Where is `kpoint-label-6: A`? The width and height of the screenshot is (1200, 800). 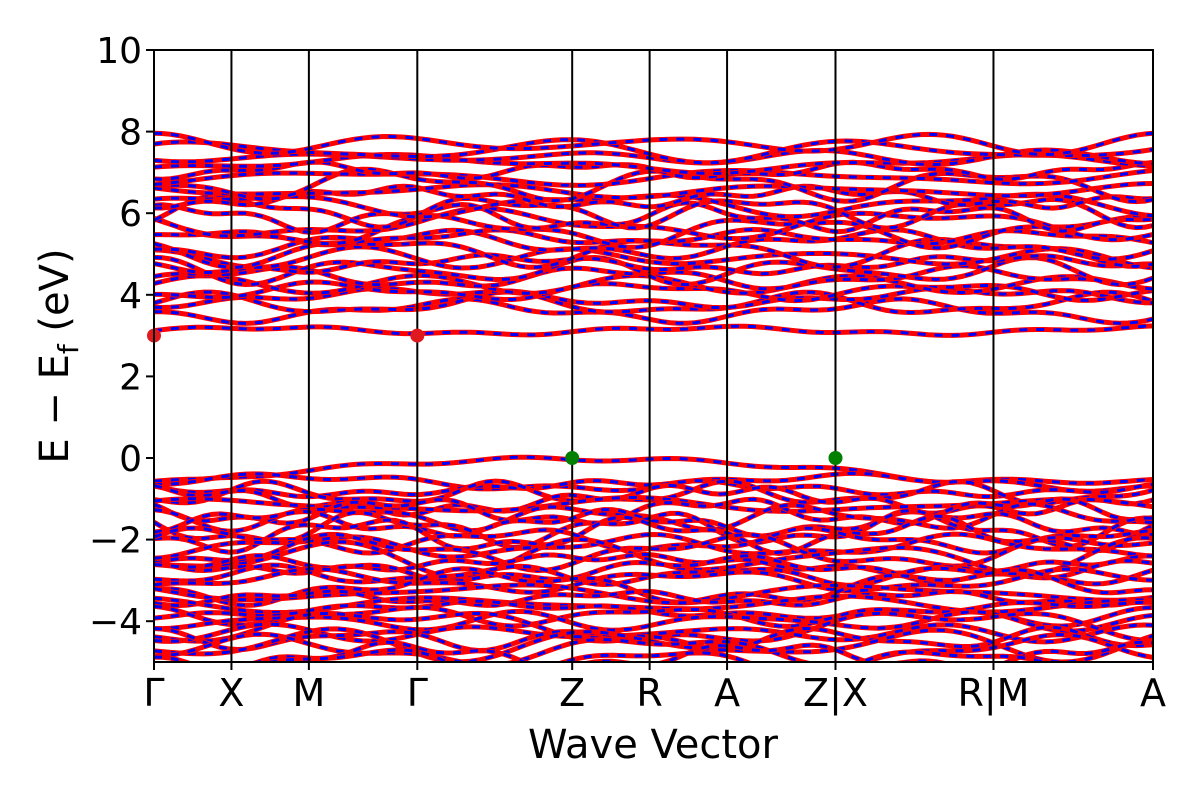 kpoint-label-6: A is located at coordinates (727, 693).